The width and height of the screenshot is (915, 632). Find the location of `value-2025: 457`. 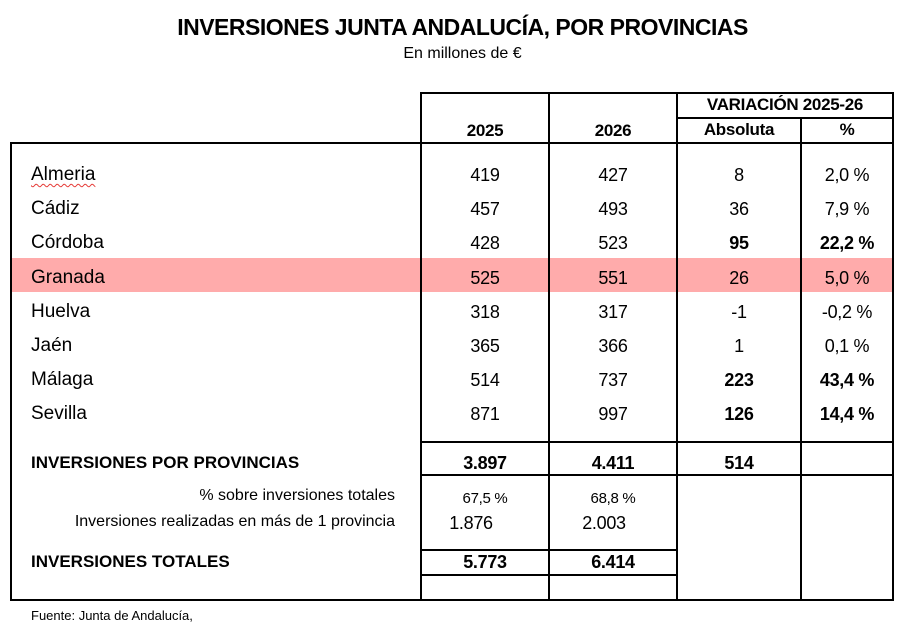

value-2025: 457 is located at coordinates (485, 209).